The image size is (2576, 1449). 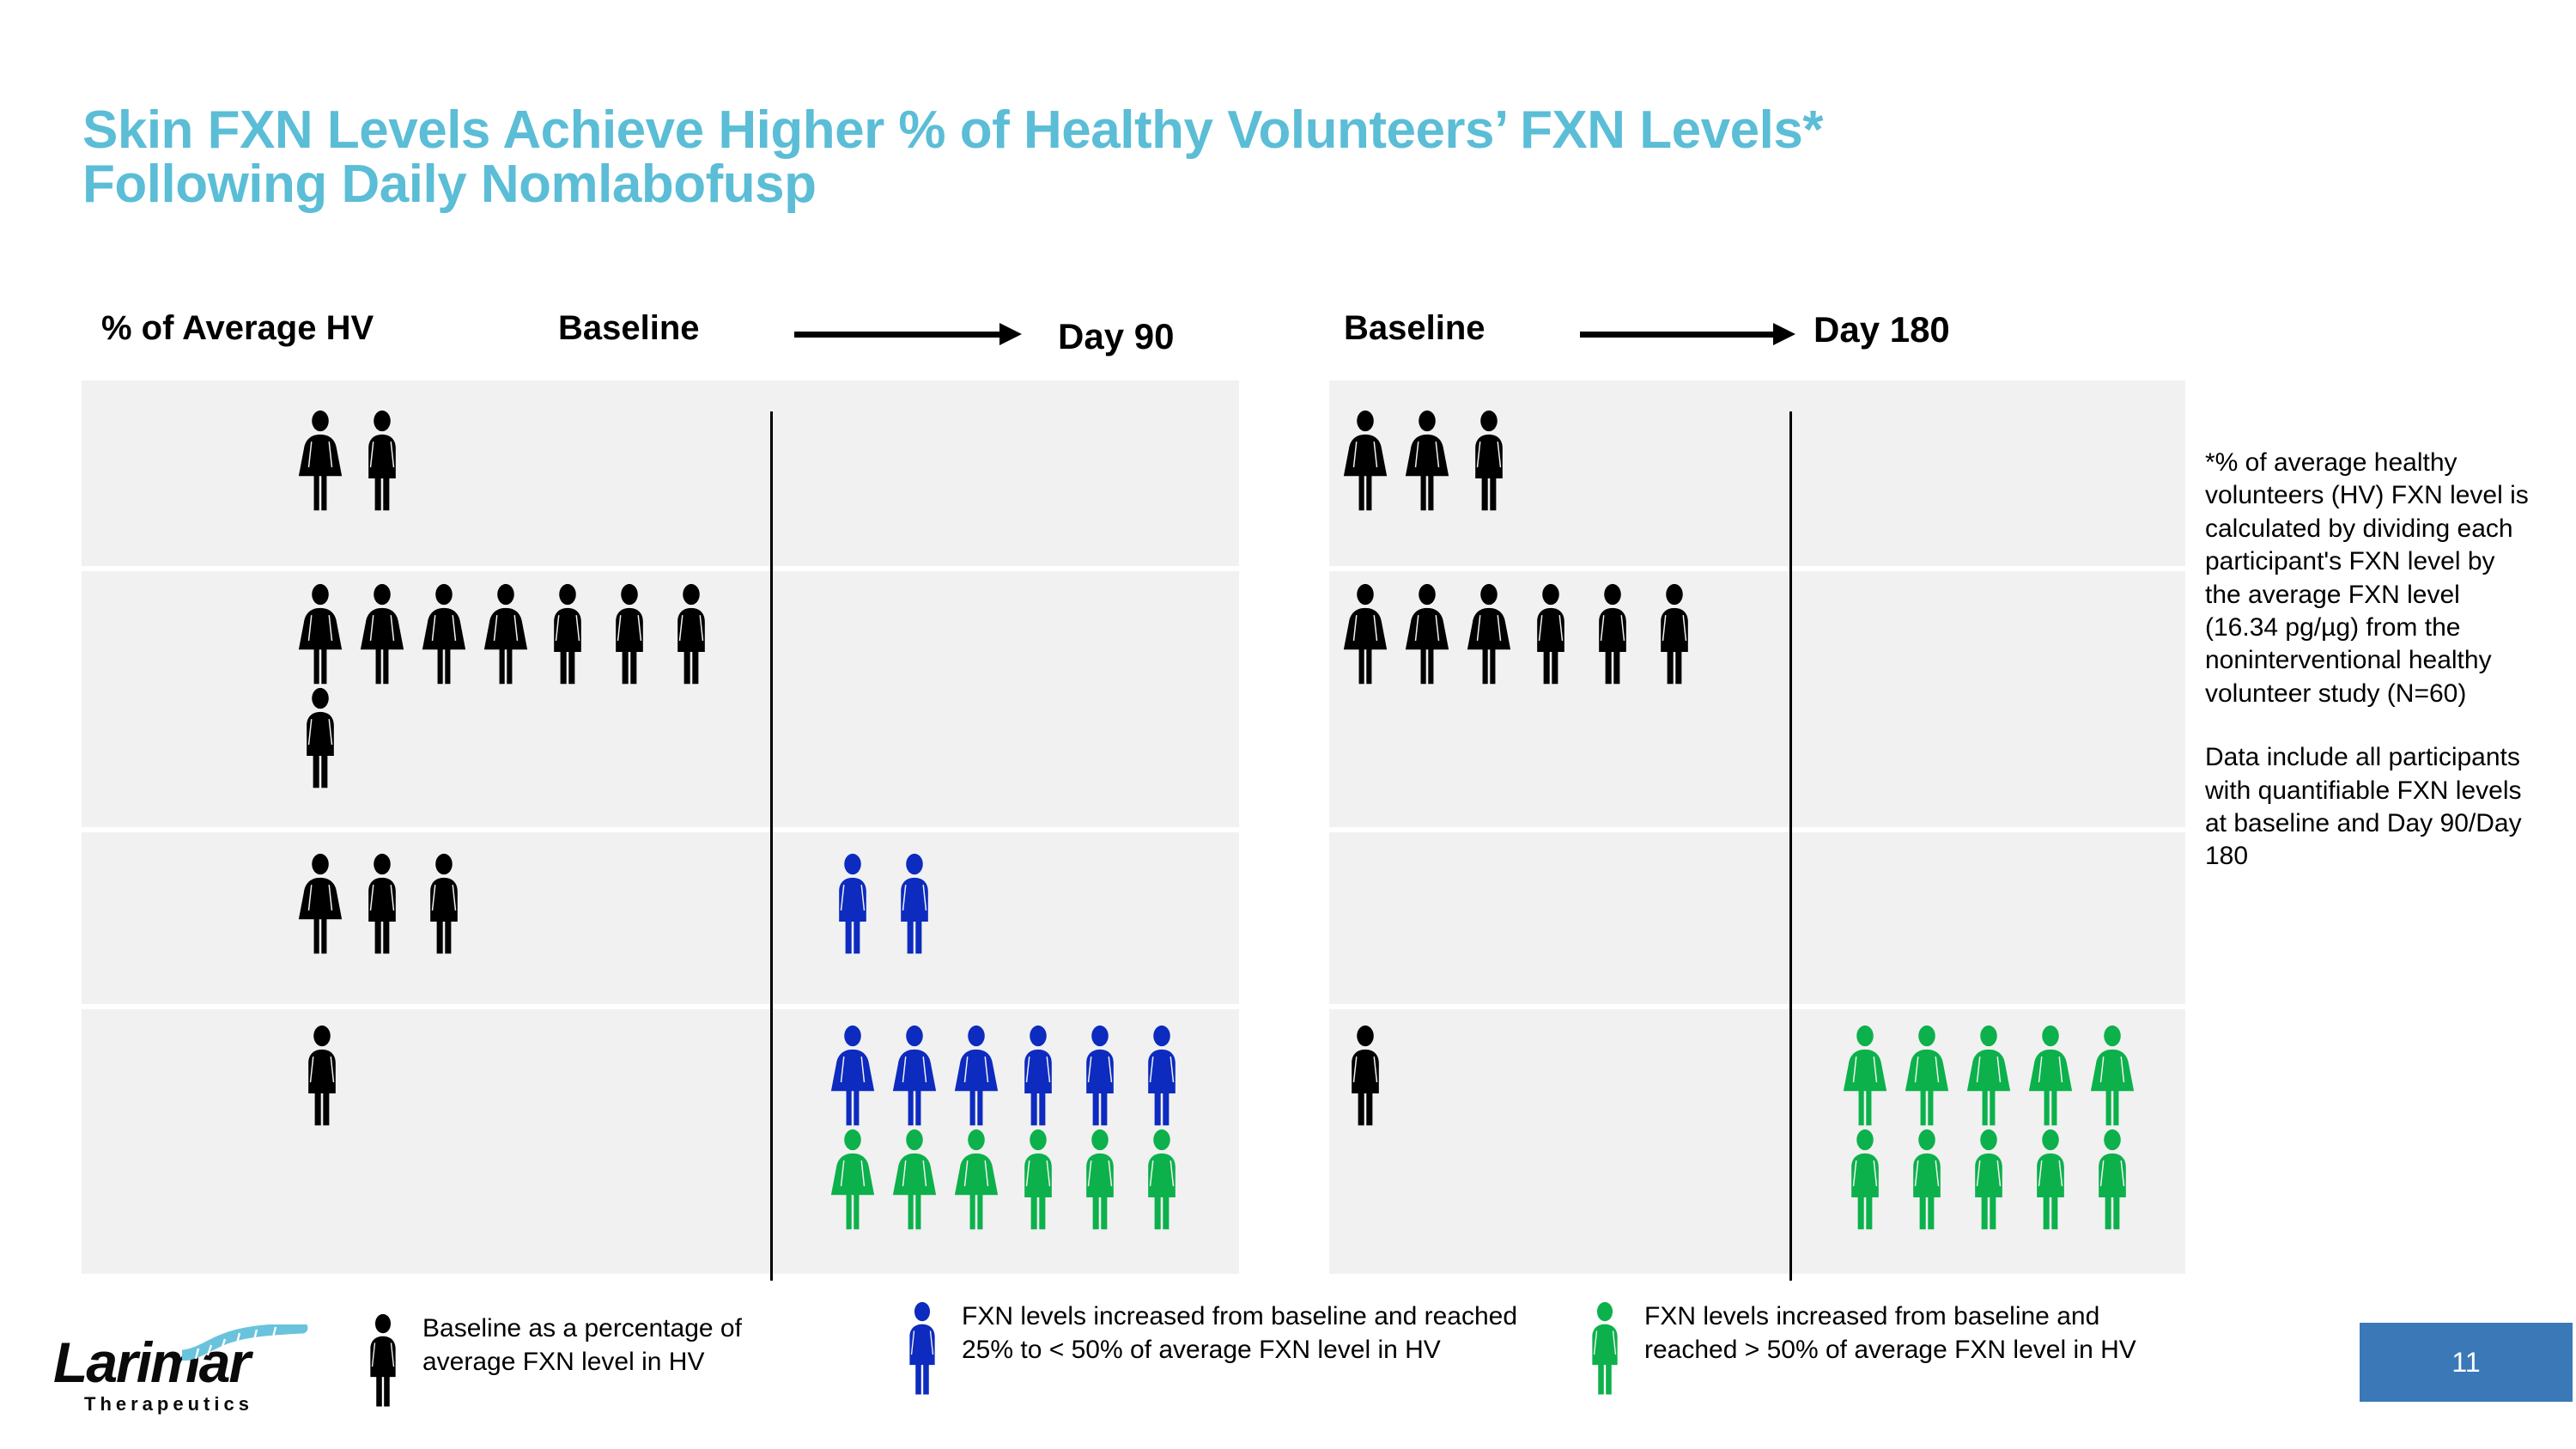 I want to click on baseline-group-row1-day90, so click(x=358, y=462).